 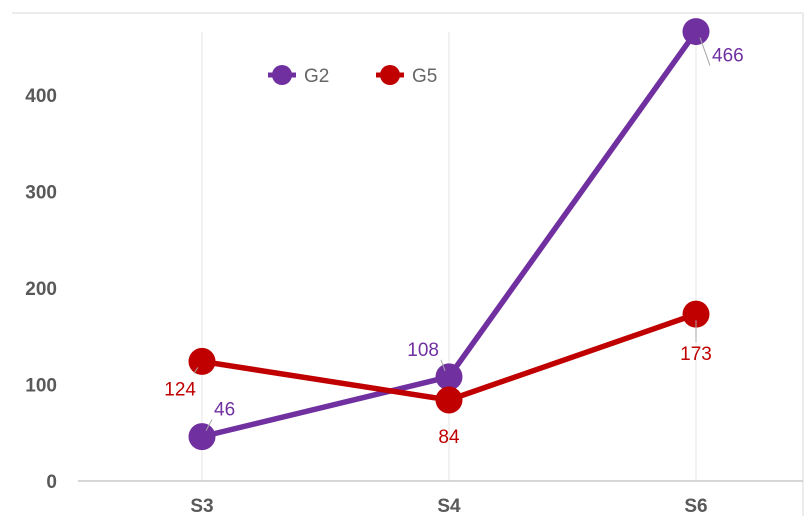 I want to click on data-label-G2-S4: 108, so click(x=423, y=350).